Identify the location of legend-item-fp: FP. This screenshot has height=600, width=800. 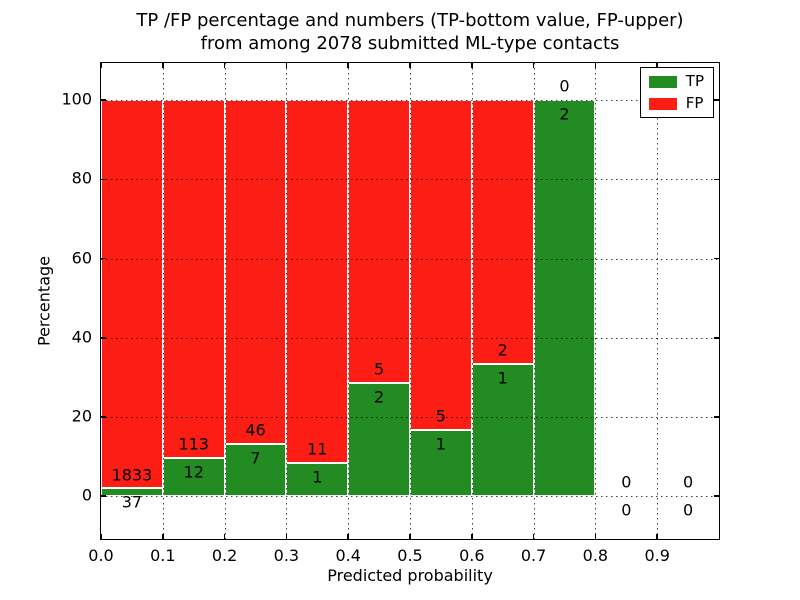
(676, 103).